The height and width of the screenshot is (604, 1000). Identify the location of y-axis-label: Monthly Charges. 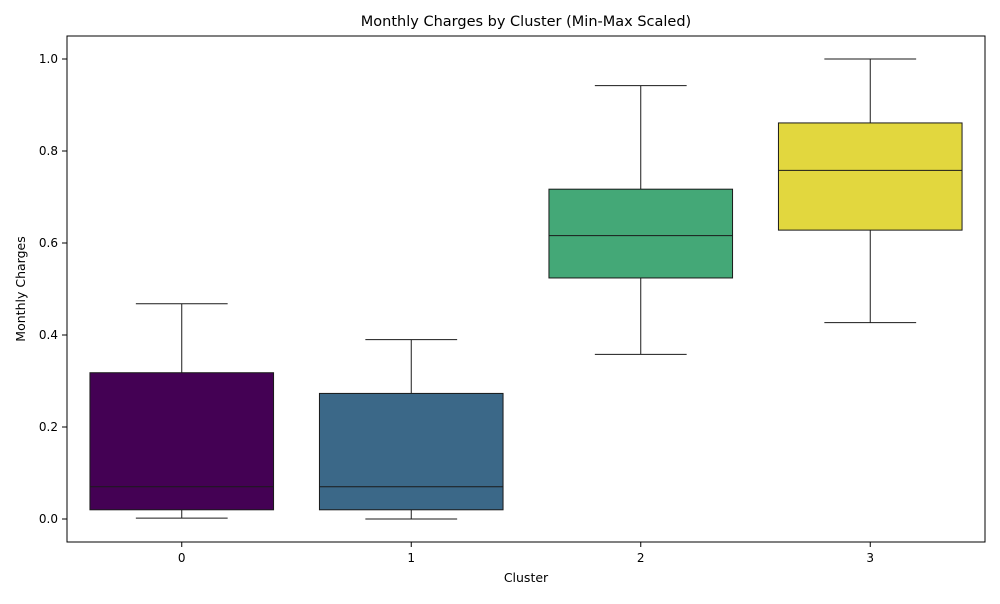
(20, 288).